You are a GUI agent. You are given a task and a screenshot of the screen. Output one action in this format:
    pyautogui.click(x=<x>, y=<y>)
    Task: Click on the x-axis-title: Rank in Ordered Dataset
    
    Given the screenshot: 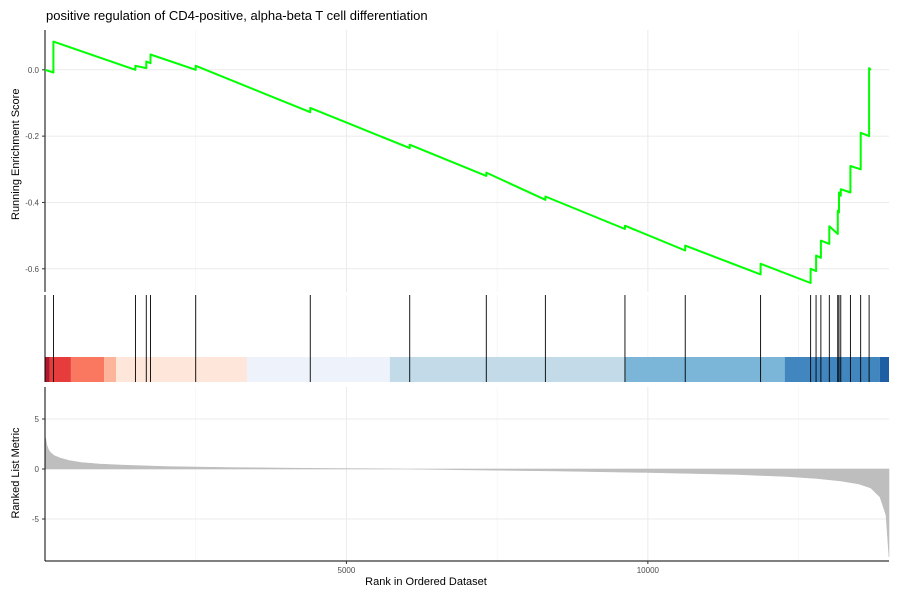 What is the action you would take?
    pyautogui.click(x=426, y=582)
    